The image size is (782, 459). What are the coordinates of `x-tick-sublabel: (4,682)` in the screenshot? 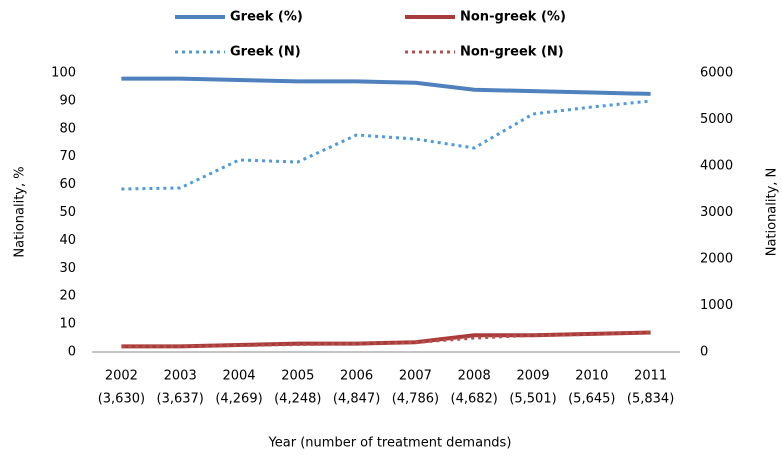 It's located at (474, 399).